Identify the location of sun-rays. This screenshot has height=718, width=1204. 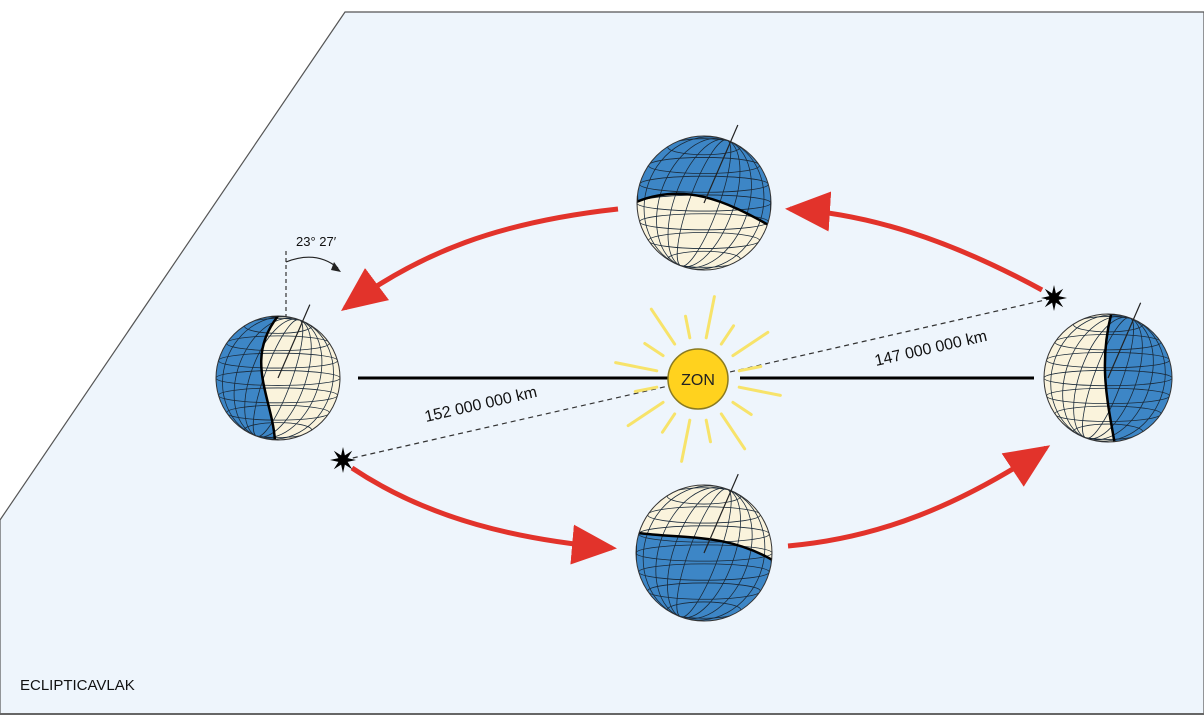
(698, 379).